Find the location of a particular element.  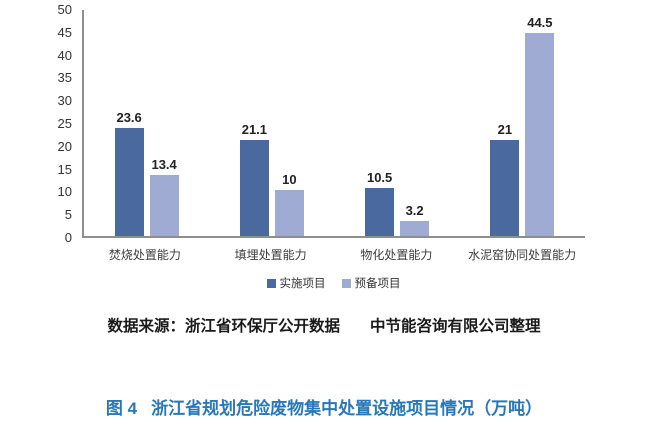

y-axis-tick-label: 40 is located at coordinates (64, 55).